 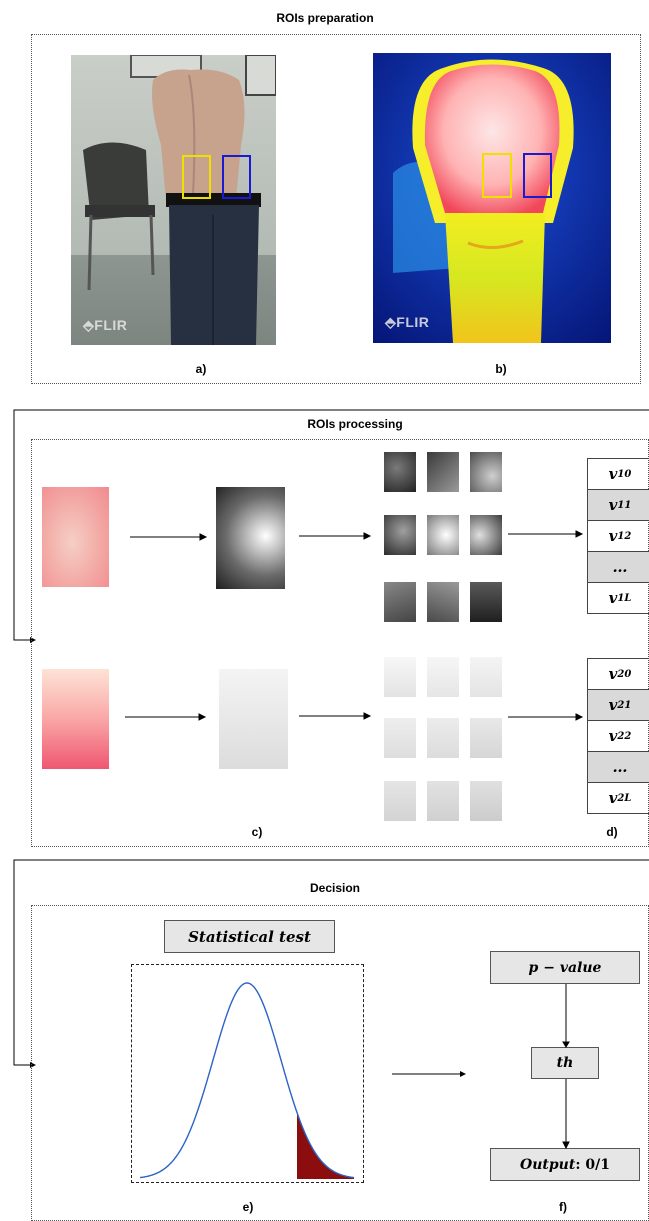 What do you see at coordinates (75, 719) in the screenshot?
I see `roi2-crop` at bounding box center [75, 719].